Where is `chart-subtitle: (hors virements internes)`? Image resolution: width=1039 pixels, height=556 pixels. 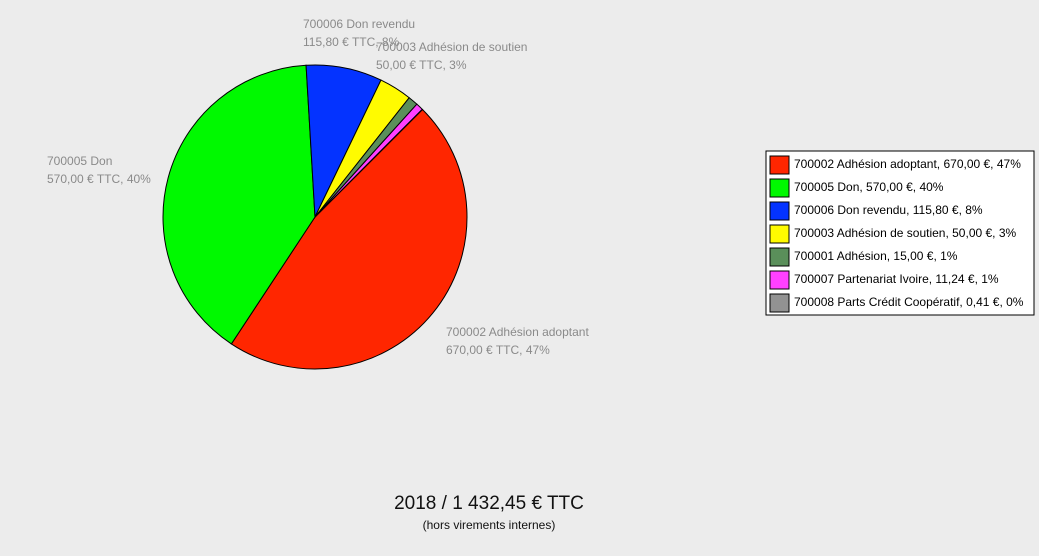 chart-subtitle: (hors virements internes) is located at coordinates (489, 525).